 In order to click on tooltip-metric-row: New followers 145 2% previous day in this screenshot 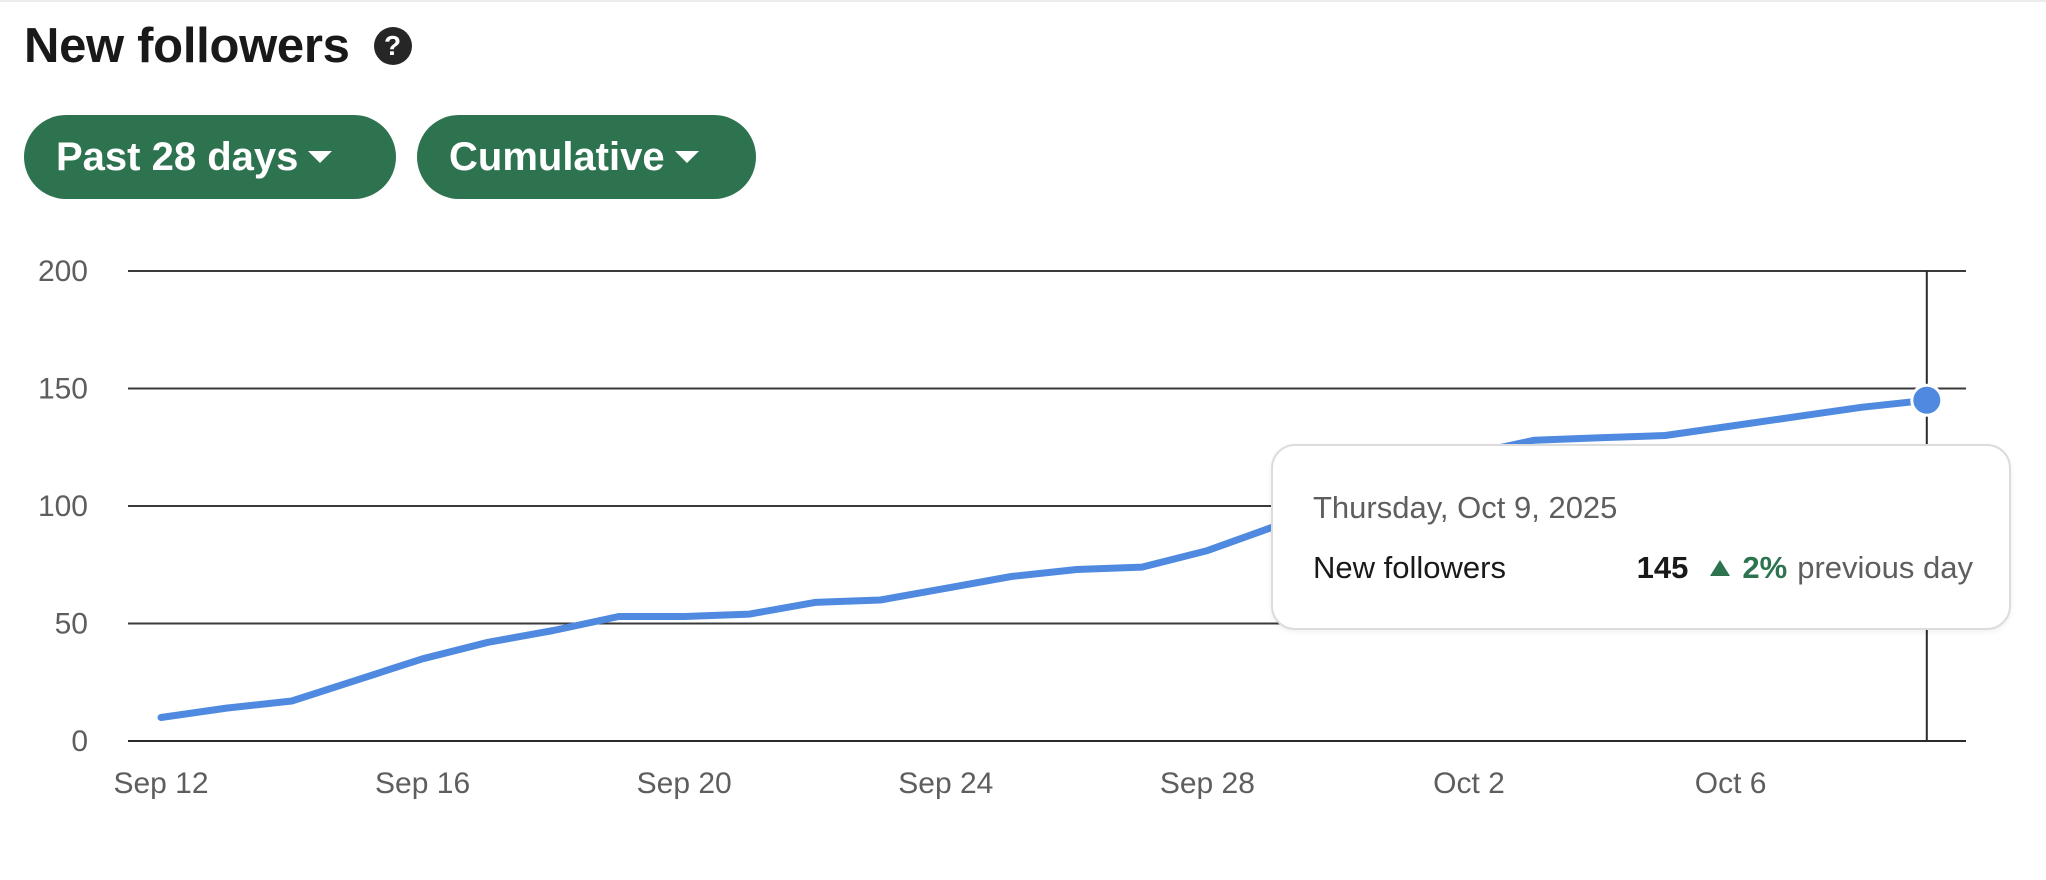, I will do `click(1643, 568)`.